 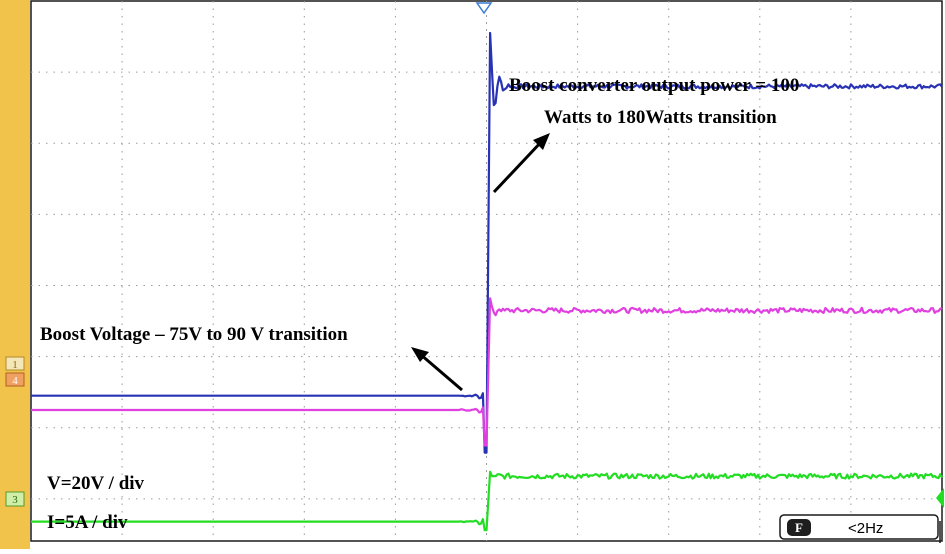 I want to click on voltage-scale-label: V=20V / div, so click(x=96, y=483).